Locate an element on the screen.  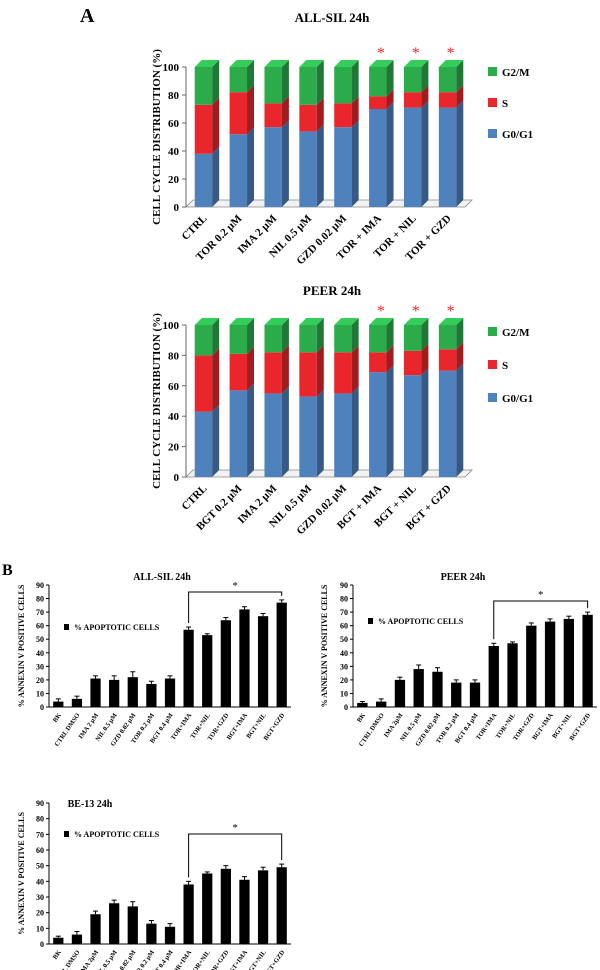
y-axis-label: % ANNEXIN V POSITIVE CELLS is located at coordinates (324, 645).